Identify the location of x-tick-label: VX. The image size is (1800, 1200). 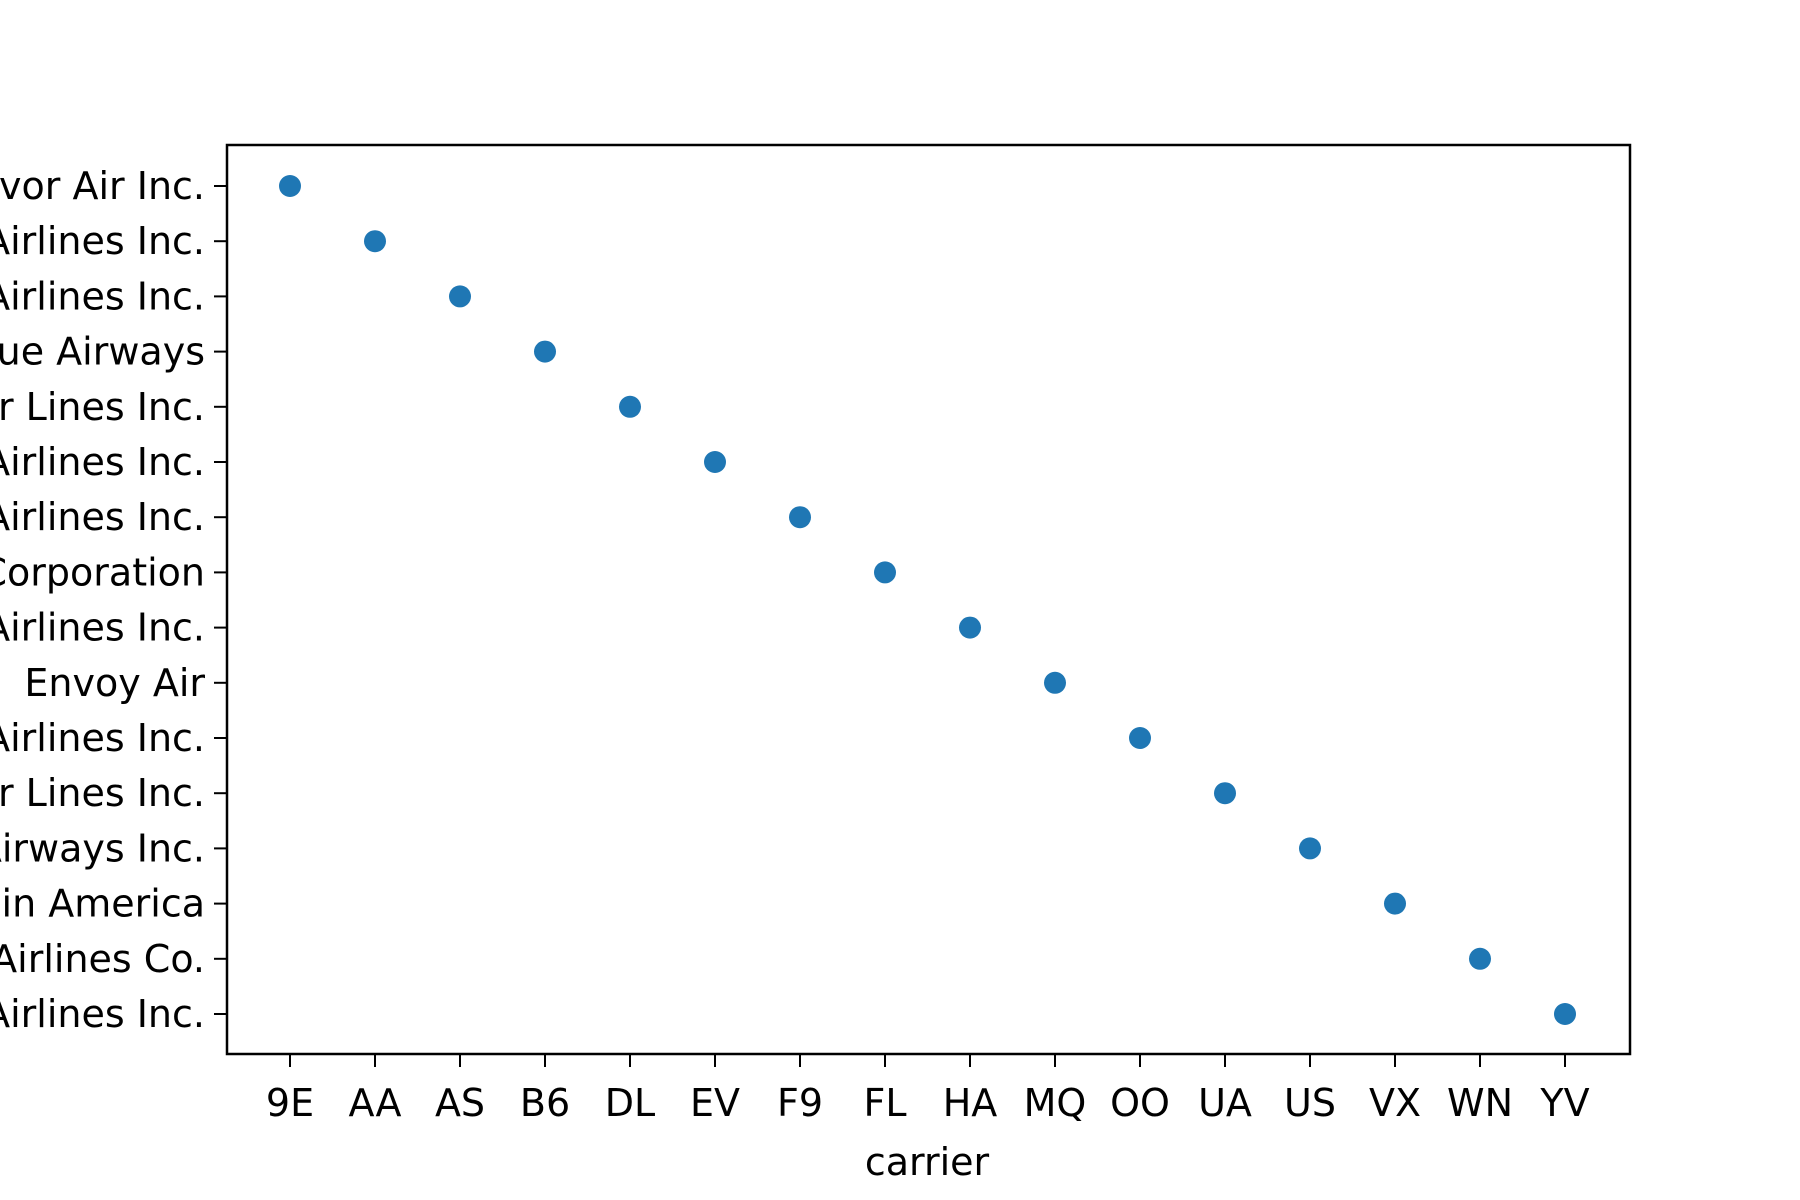
(1395, 1103).